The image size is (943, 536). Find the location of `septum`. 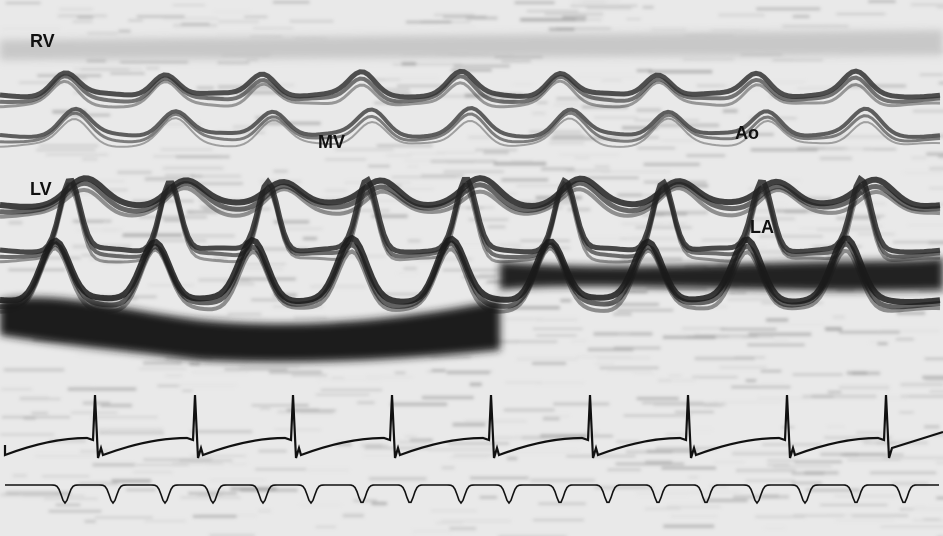

septum is located at coordinates (470, 132).